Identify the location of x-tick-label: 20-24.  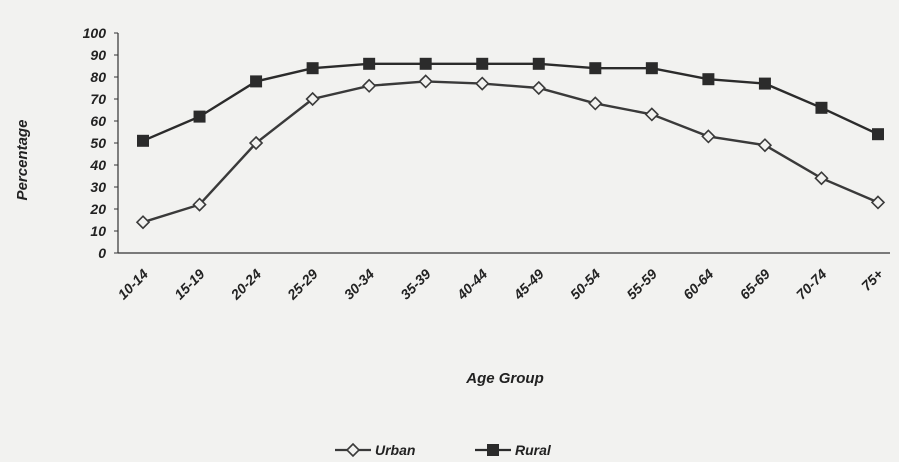
(245, 284).